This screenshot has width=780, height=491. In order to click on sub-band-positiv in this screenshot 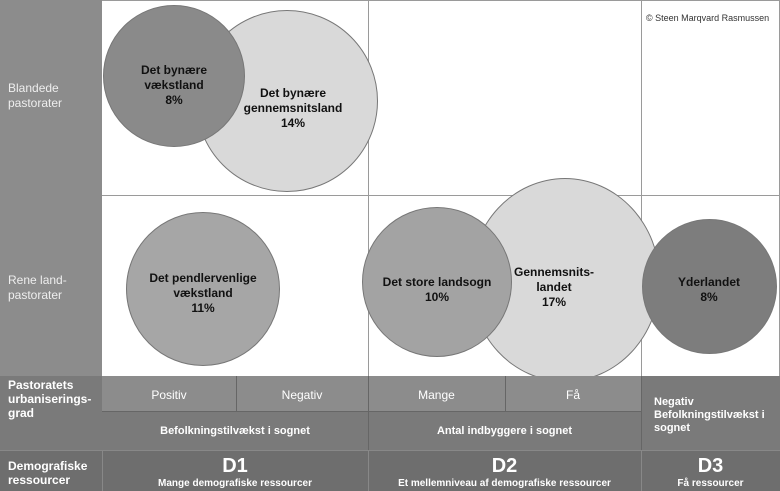, I will do `click(169, 393)`.